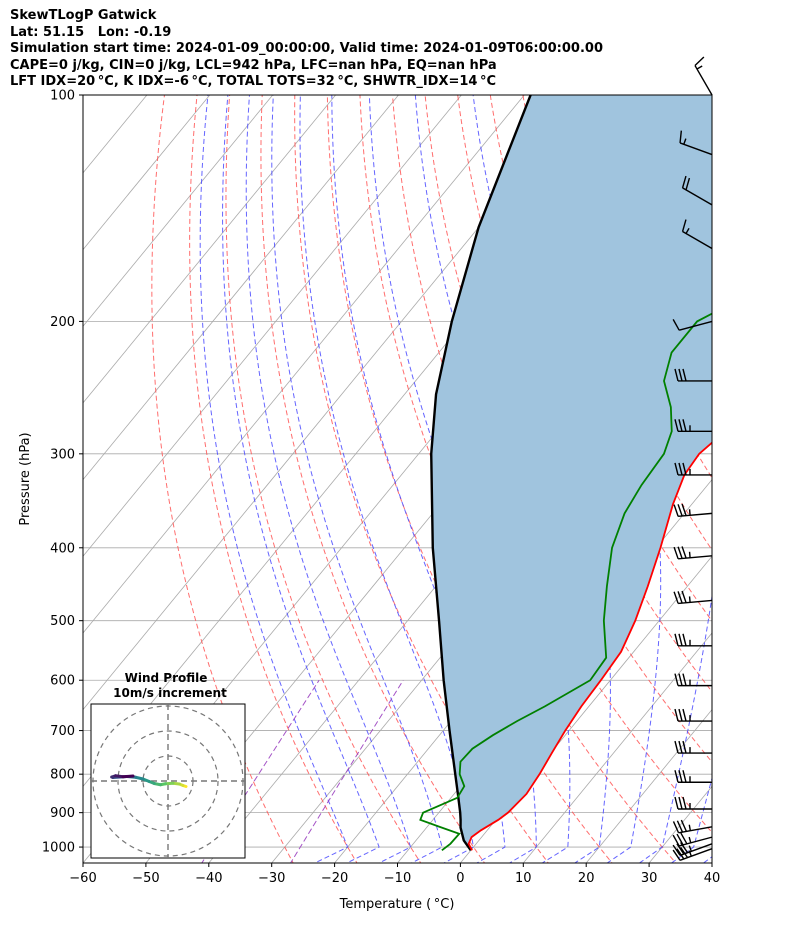  Describe the element at coordinates (82, 878) in the screenshot. I see `x-tick-label: −60` at that location.